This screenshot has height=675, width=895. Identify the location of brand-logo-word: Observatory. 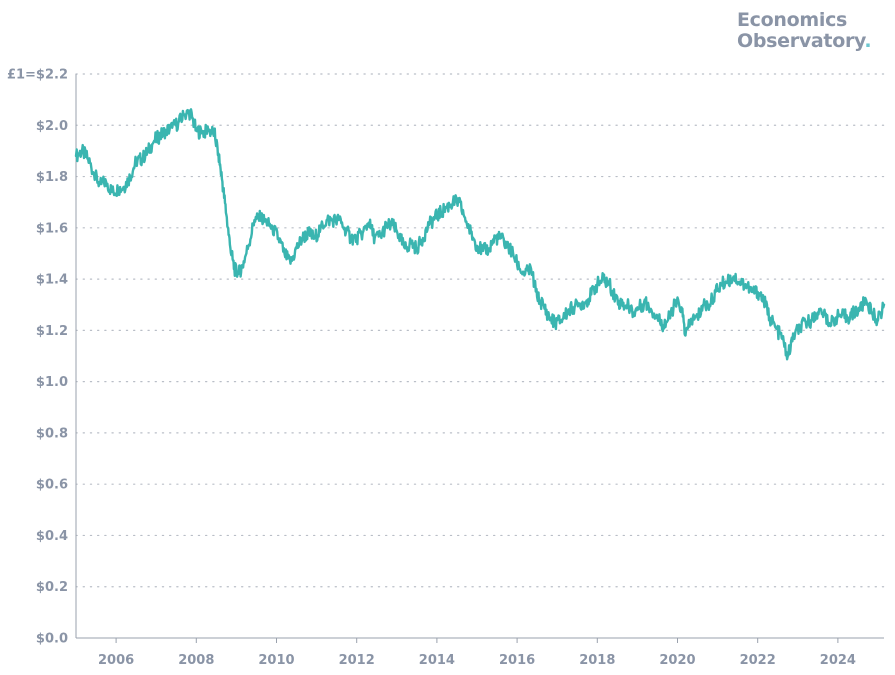
(801, 41).